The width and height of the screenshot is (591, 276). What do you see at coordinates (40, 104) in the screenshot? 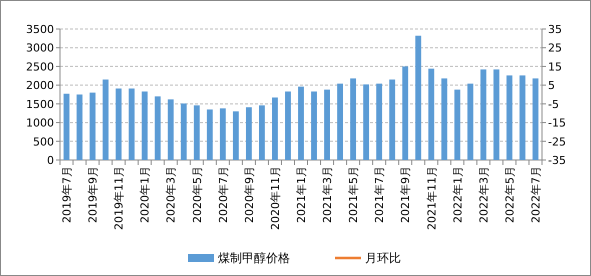
I see `y-tick-label: 1500` at bounding box center [40, 104].